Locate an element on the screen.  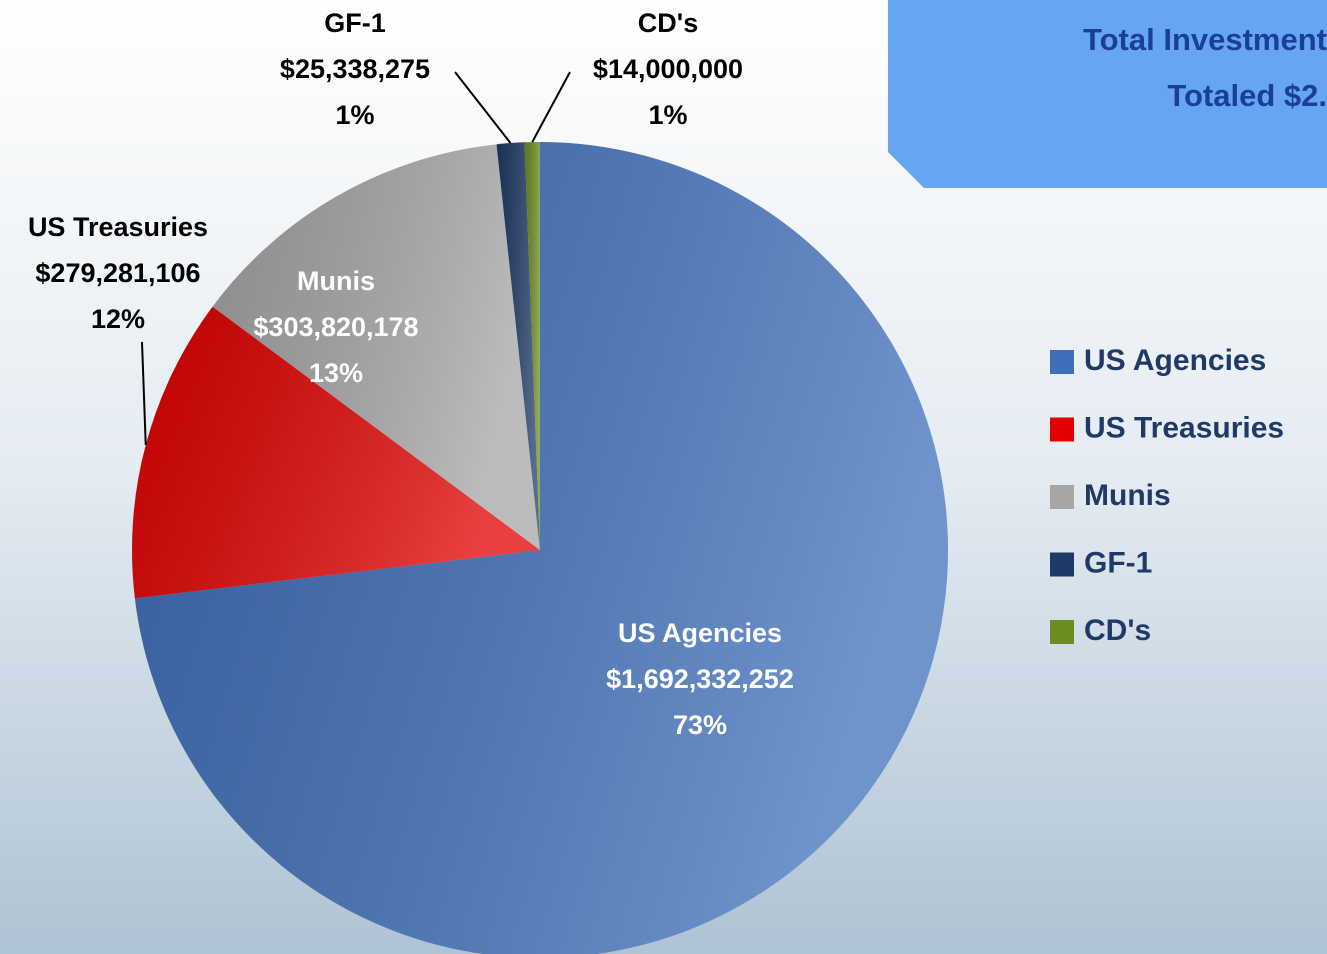
slice-label-percent: 13% is located at coordinates (336, 373).